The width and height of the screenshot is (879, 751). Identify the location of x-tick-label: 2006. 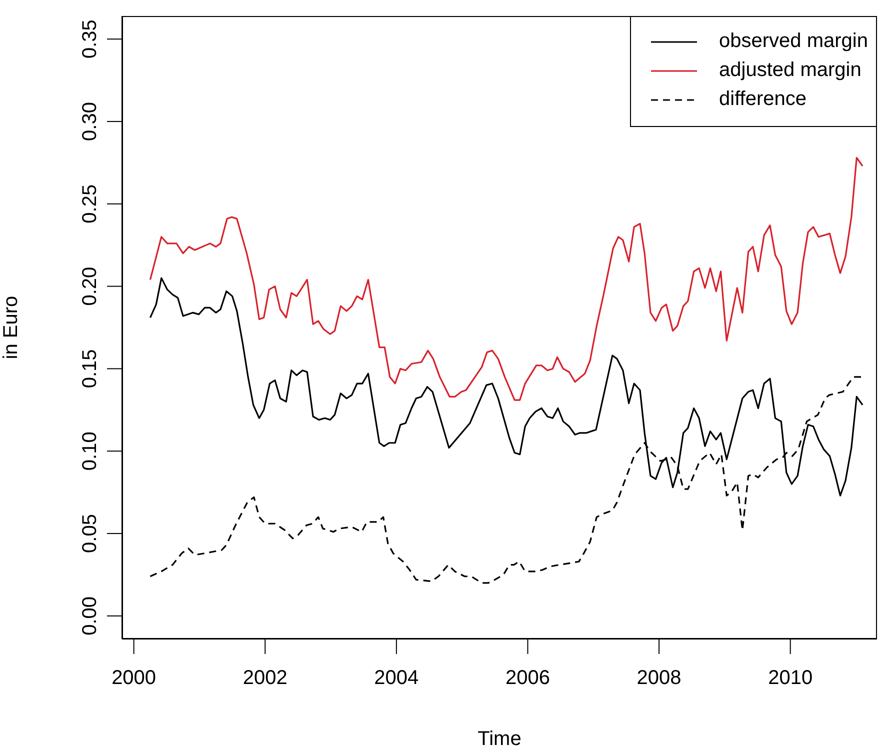
(527, 678).